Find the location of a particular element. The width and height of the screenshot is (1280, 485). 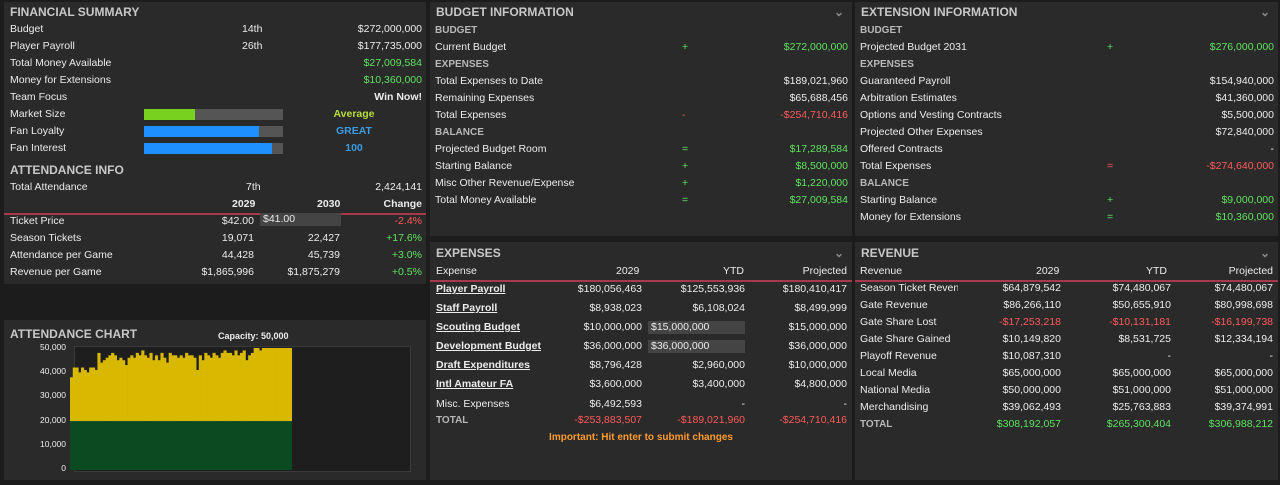

budget-info-title: BUDGET INFORMATION ⌄ is located at coordinates (641, 12).